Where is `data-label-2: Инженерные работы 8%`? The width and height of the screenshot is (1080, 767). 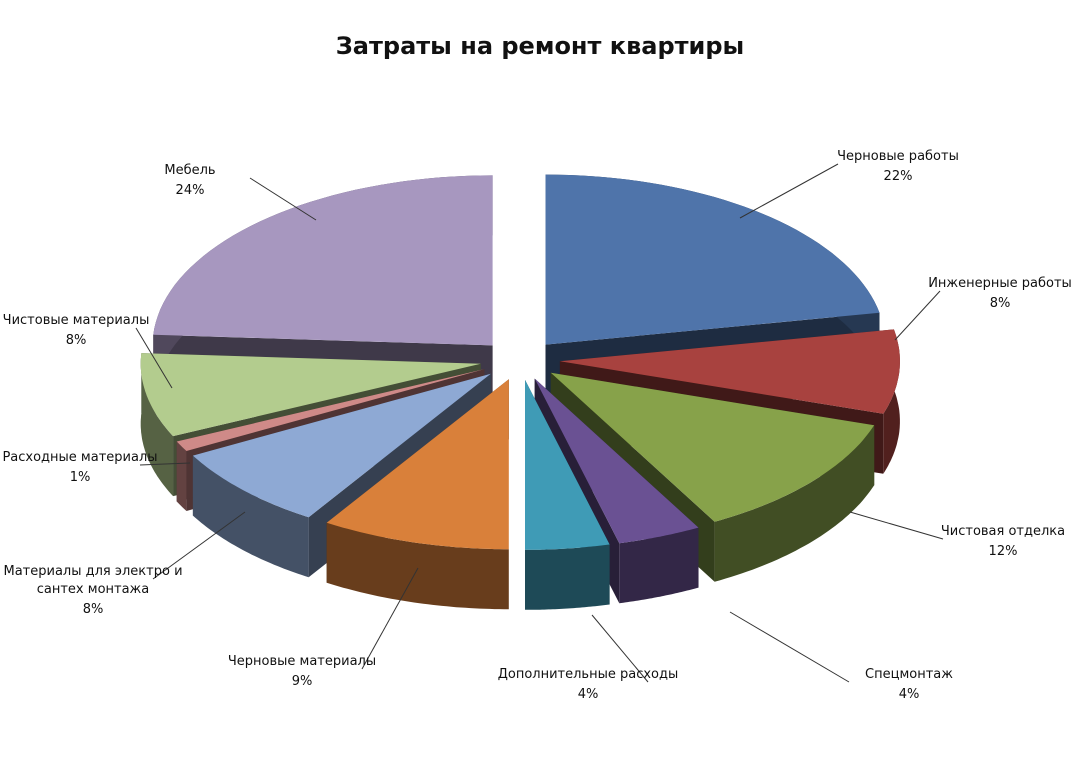
data-label-2: Инженерные работы 8% is located at coordinates (983, 308).